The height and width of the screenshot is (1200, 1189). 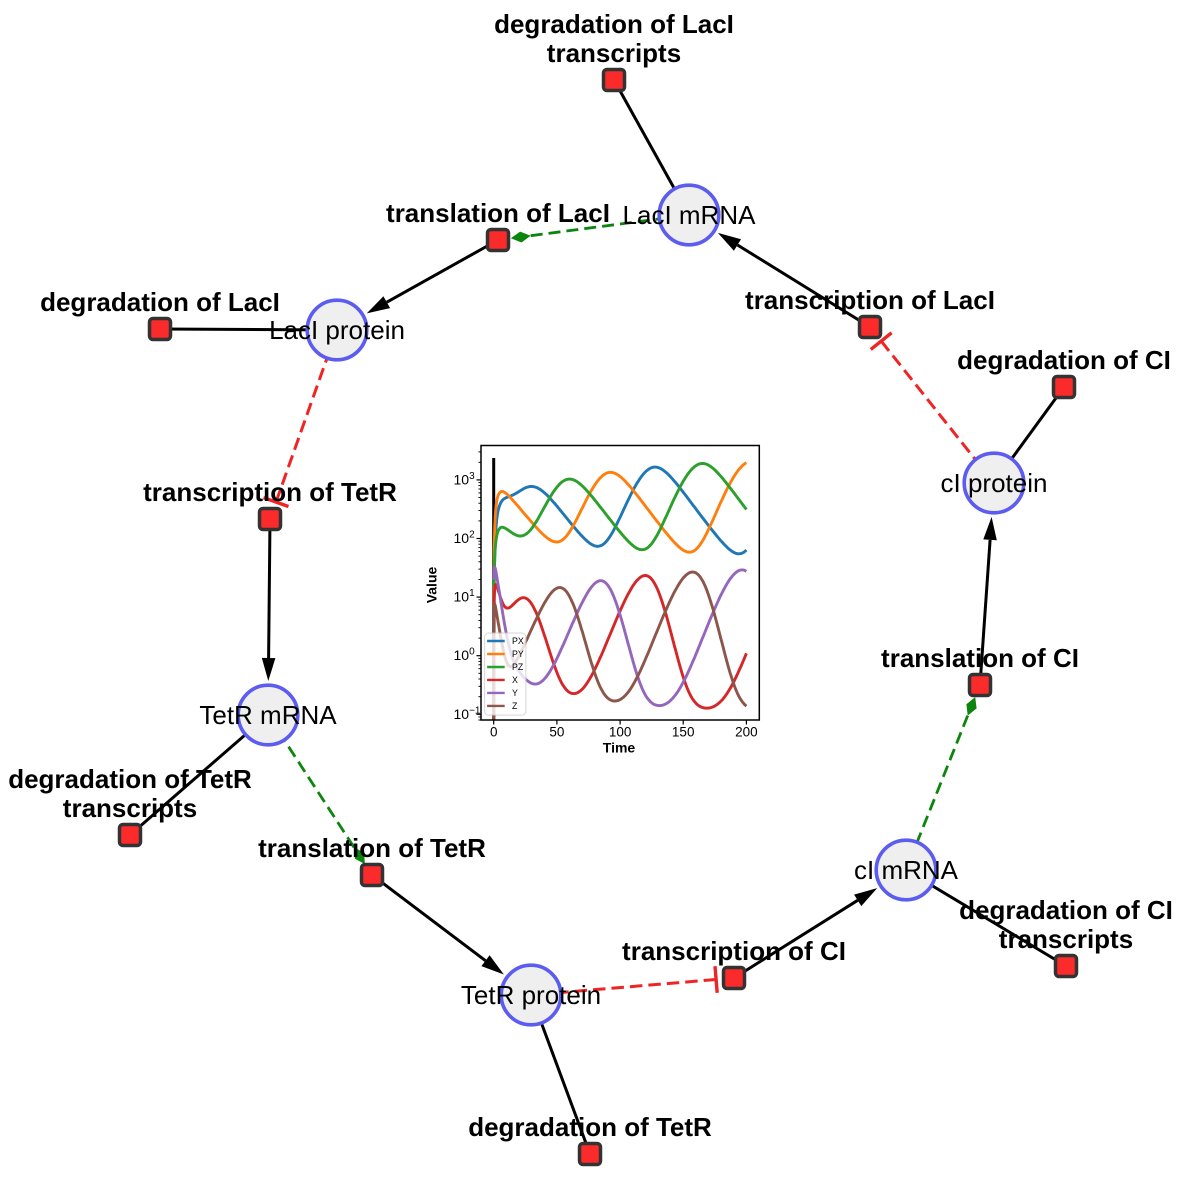 I want to click on svg-text: TetR mRNA, so click(x=268, y=715).